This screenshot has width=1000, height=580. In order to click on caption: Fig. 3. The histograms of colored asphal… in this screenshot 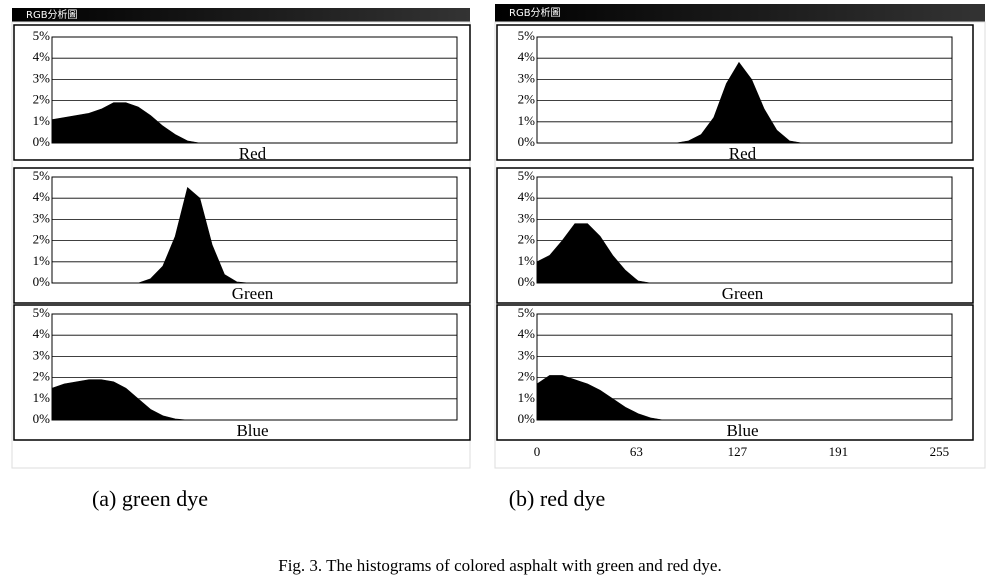, I will do `click(499, 565)`.